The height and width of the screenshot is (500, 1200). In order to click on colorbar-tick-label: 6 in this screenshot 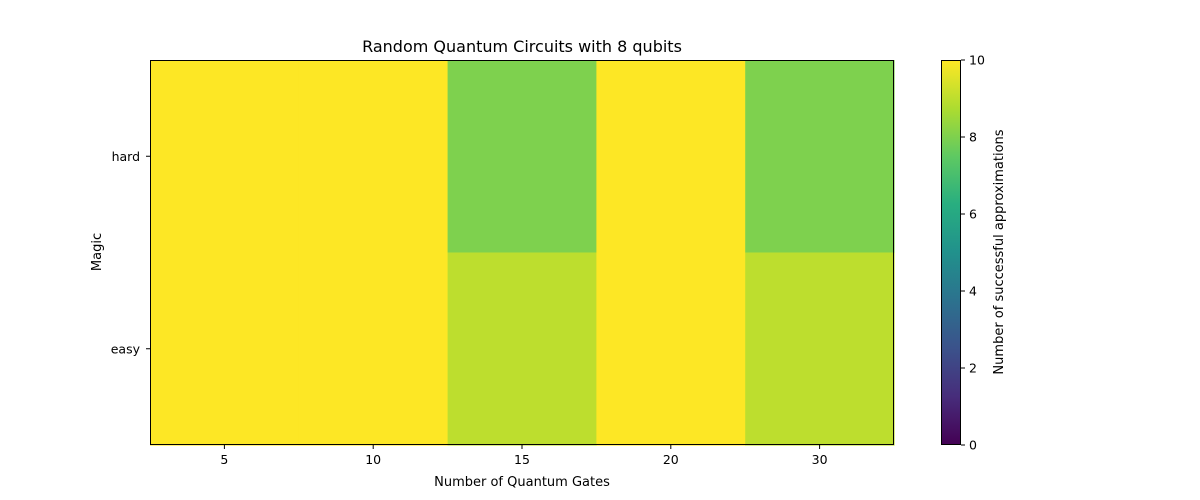, I will do `click(973, 214)`.